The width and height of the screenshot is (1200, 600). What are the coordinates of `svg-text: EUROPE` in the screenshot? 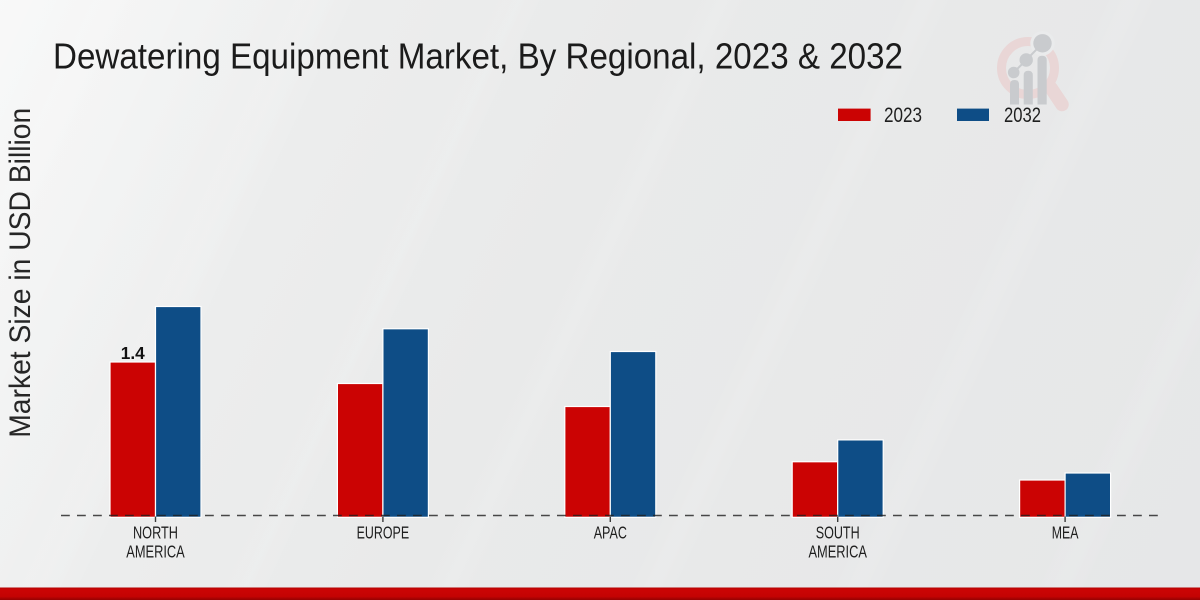 It's located at (383, 532).